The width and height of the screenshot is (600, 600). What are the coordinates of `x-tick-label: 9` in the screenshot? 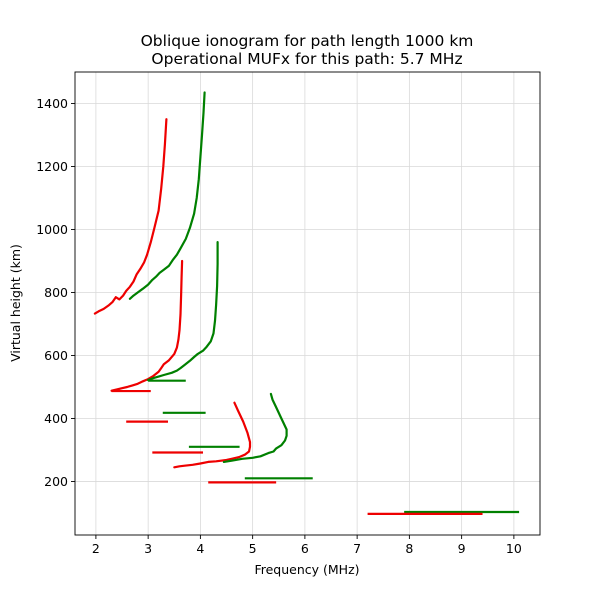 It's located at (462, 548).